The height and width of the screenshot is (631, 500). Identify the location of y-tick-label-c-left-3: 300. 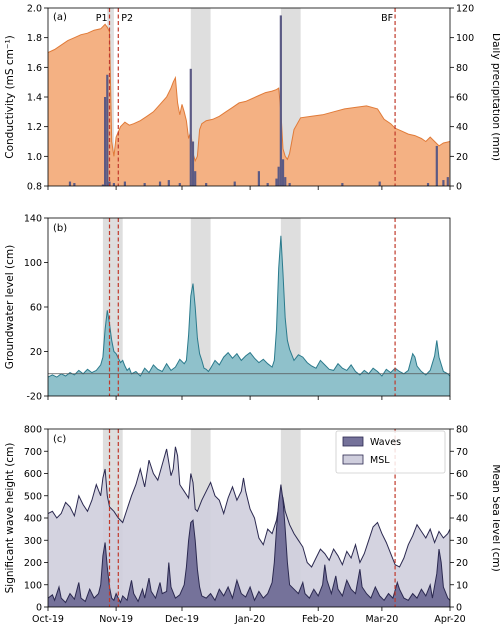
(33, 541).